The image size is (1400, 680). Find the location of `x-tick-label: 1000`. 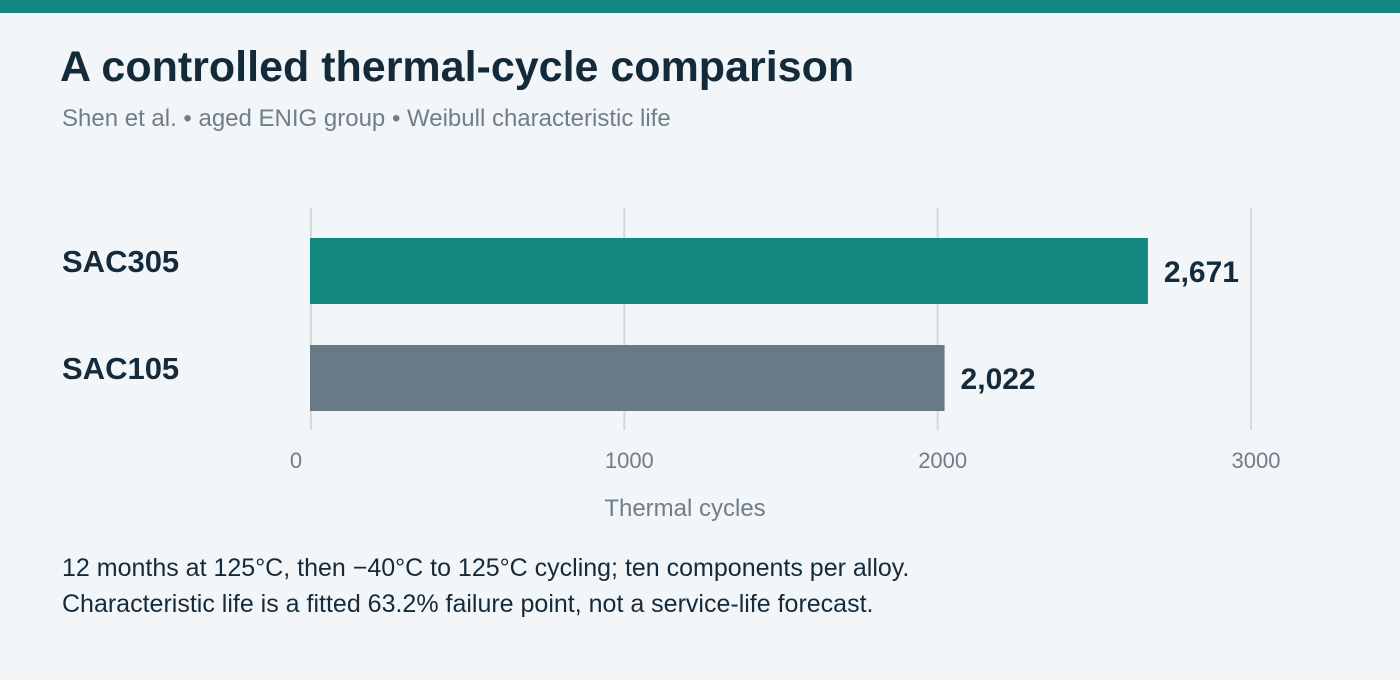

x-tick-label: 1000 is located at coordinates (629, 460).